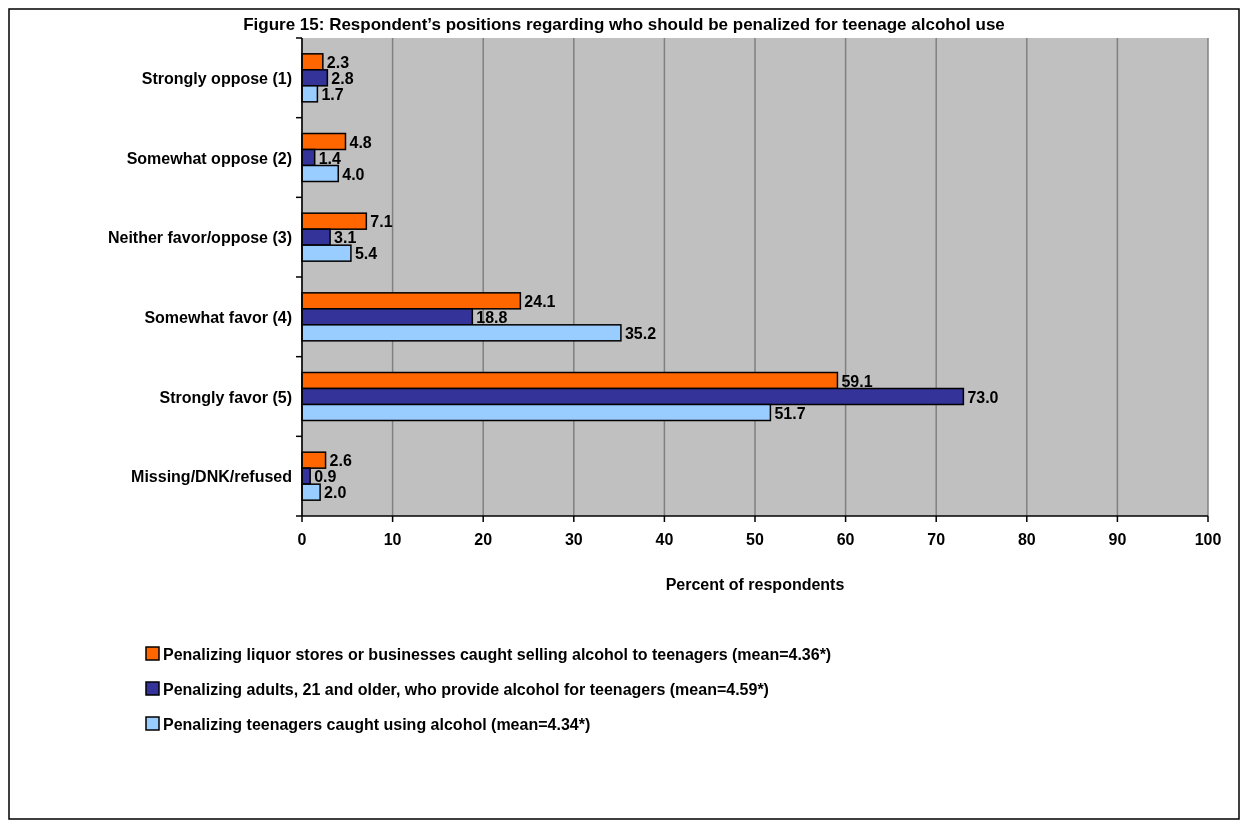 The image size is (1248, 828). What do you see at coordinates (624, 24) in the screenshot?
I see `chart-title: Figure 15: Respondent’s positions regarding who should be penalized for teenage alcohol use` at bounding box center [624, 24].